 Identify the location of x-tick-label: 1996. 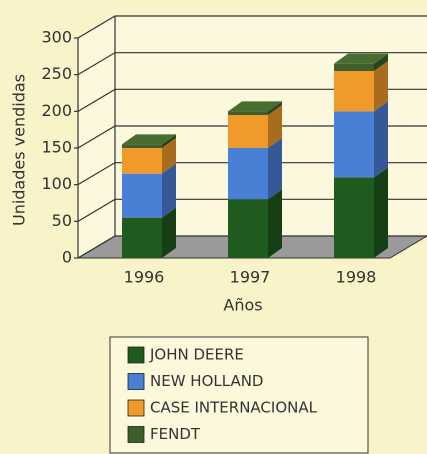
(144, 277).